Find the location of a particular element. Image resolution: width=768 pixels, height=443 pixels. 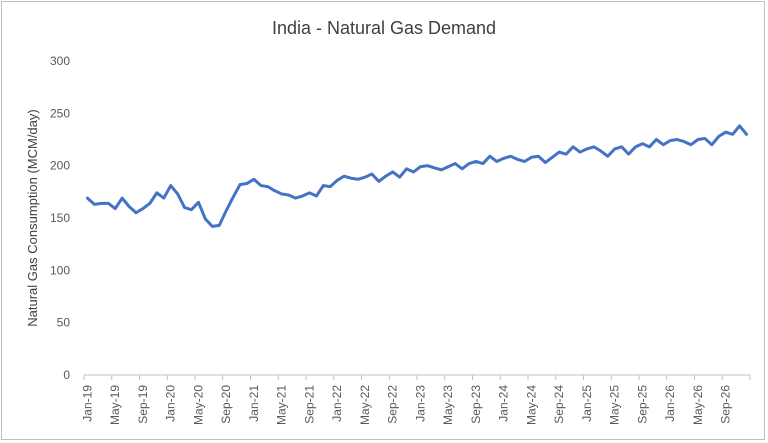

x-tick-label: Jan-24 is located at coordinates (504, 403).